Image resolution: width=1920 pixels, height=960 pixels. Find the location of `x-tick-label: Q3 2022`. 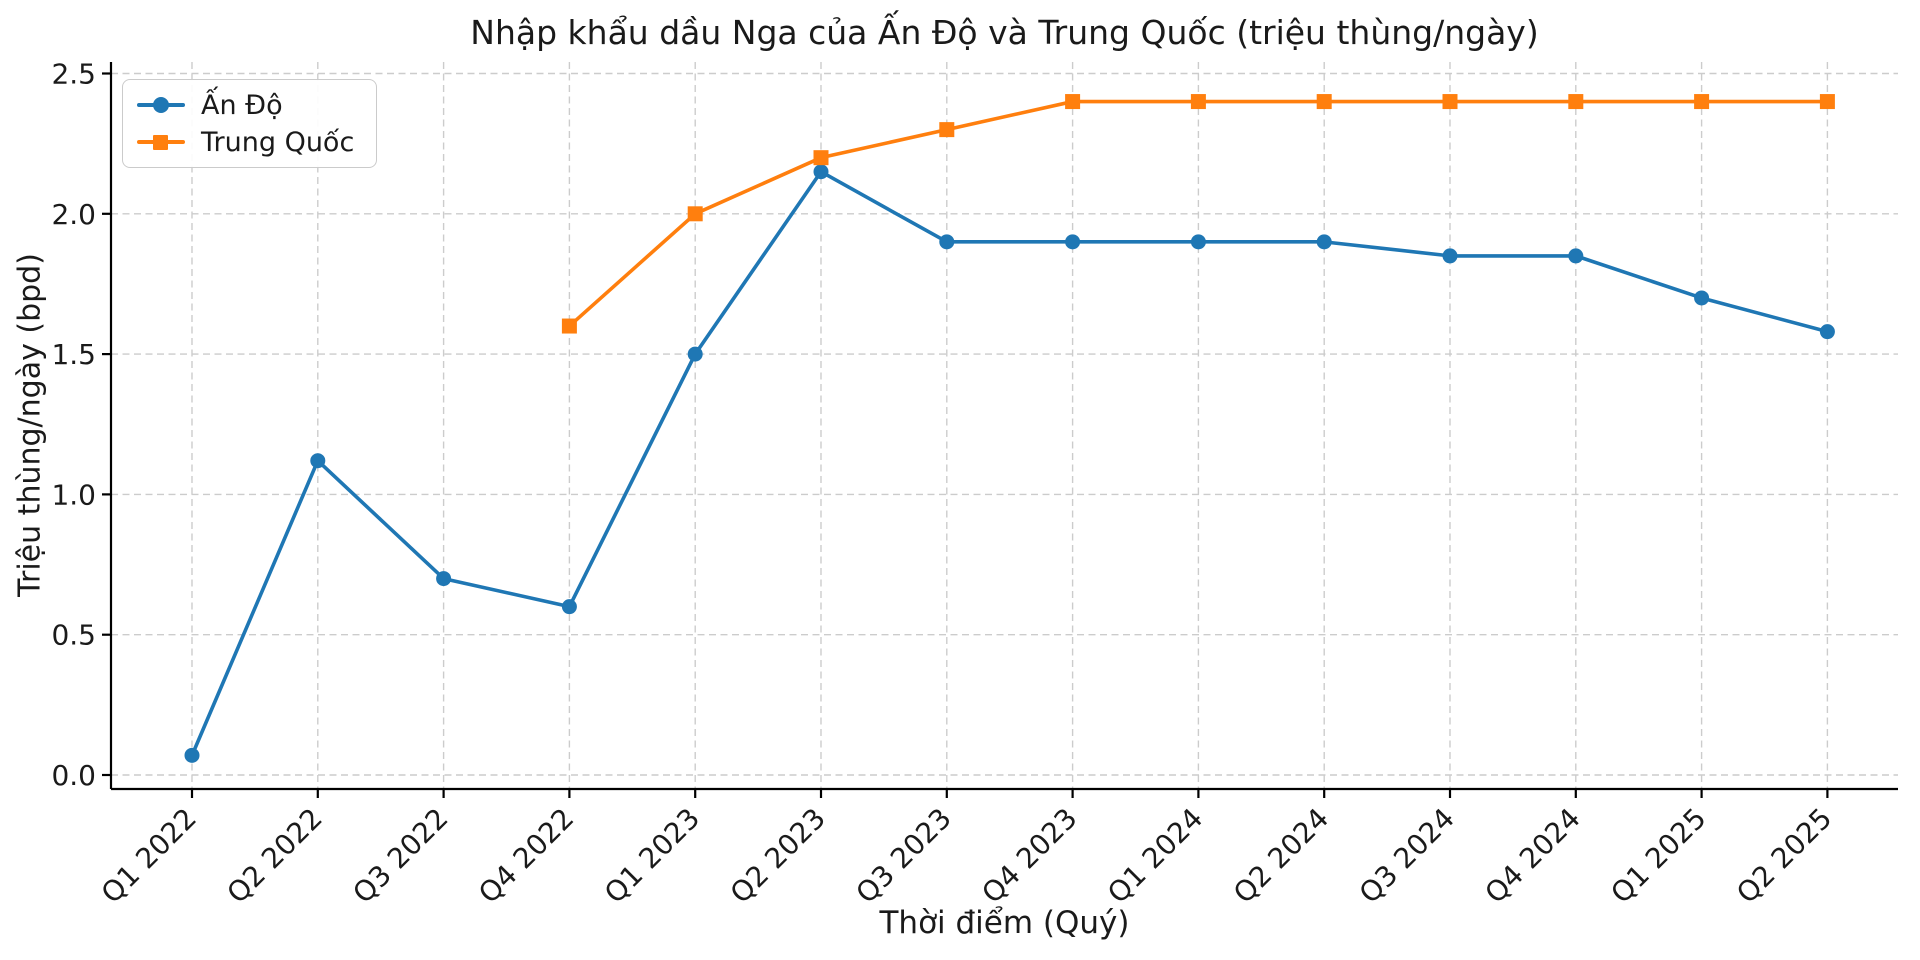

x-tick-label: Q3 2022 is located at coordinates (400, 856).